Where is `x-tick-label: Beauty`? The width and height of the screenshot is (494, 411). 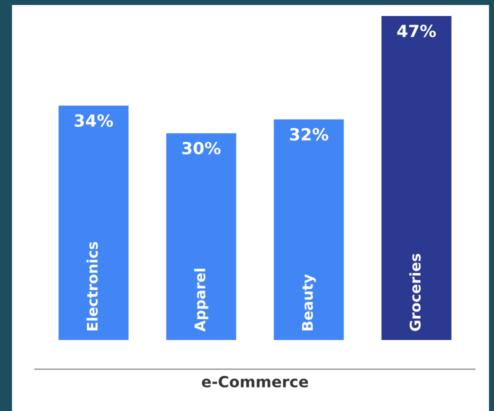 x-tick-label: Beauty is located at coordinates (309, 302).